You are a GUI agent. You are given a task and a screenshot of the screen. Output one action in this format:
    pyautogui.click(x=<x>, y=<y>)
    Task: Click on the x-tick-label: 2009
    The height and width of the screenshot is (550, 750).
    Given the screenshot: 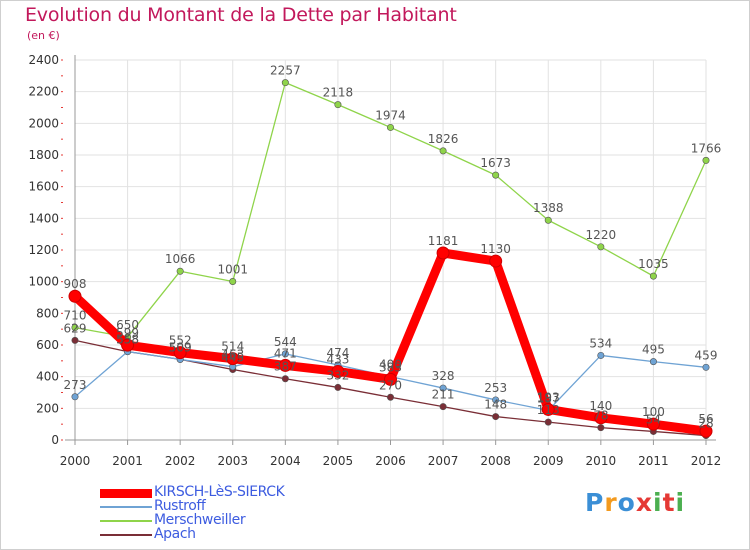 What is the action you would take?
    pyautogui.click(x=548, y=461)
    